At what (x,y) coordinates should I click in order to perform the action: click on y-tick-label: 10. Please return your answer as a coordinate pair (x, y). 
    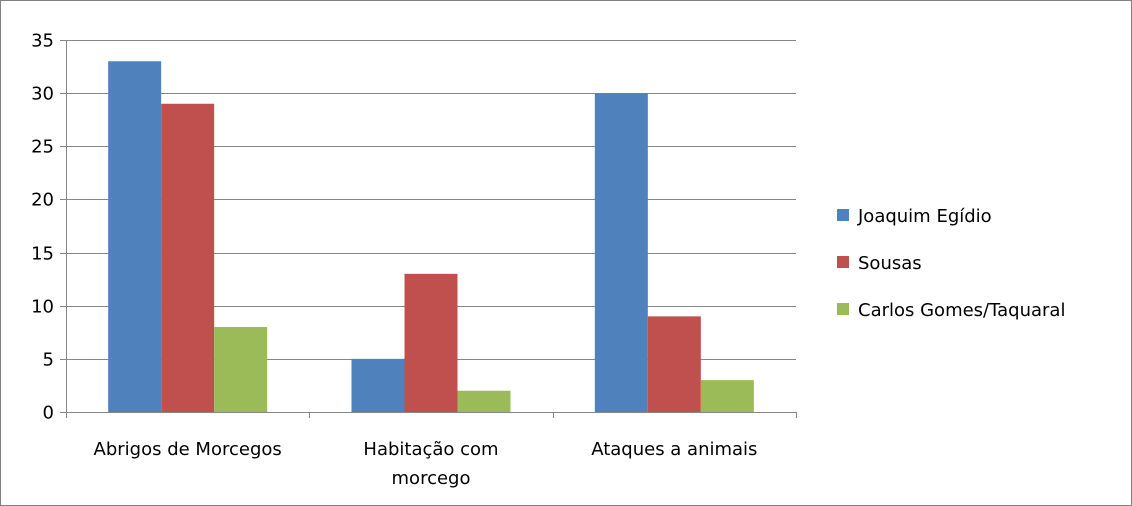
    Looking at the image, I should click on (42, 307).